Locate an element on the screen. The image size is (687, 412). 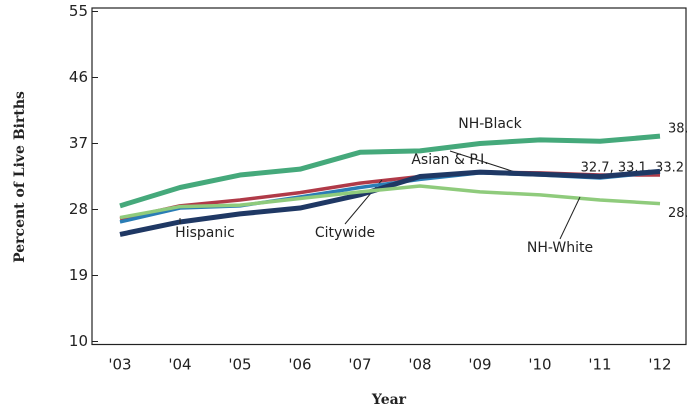
x-tick-label: '11 is located at coordinates (599, 365).